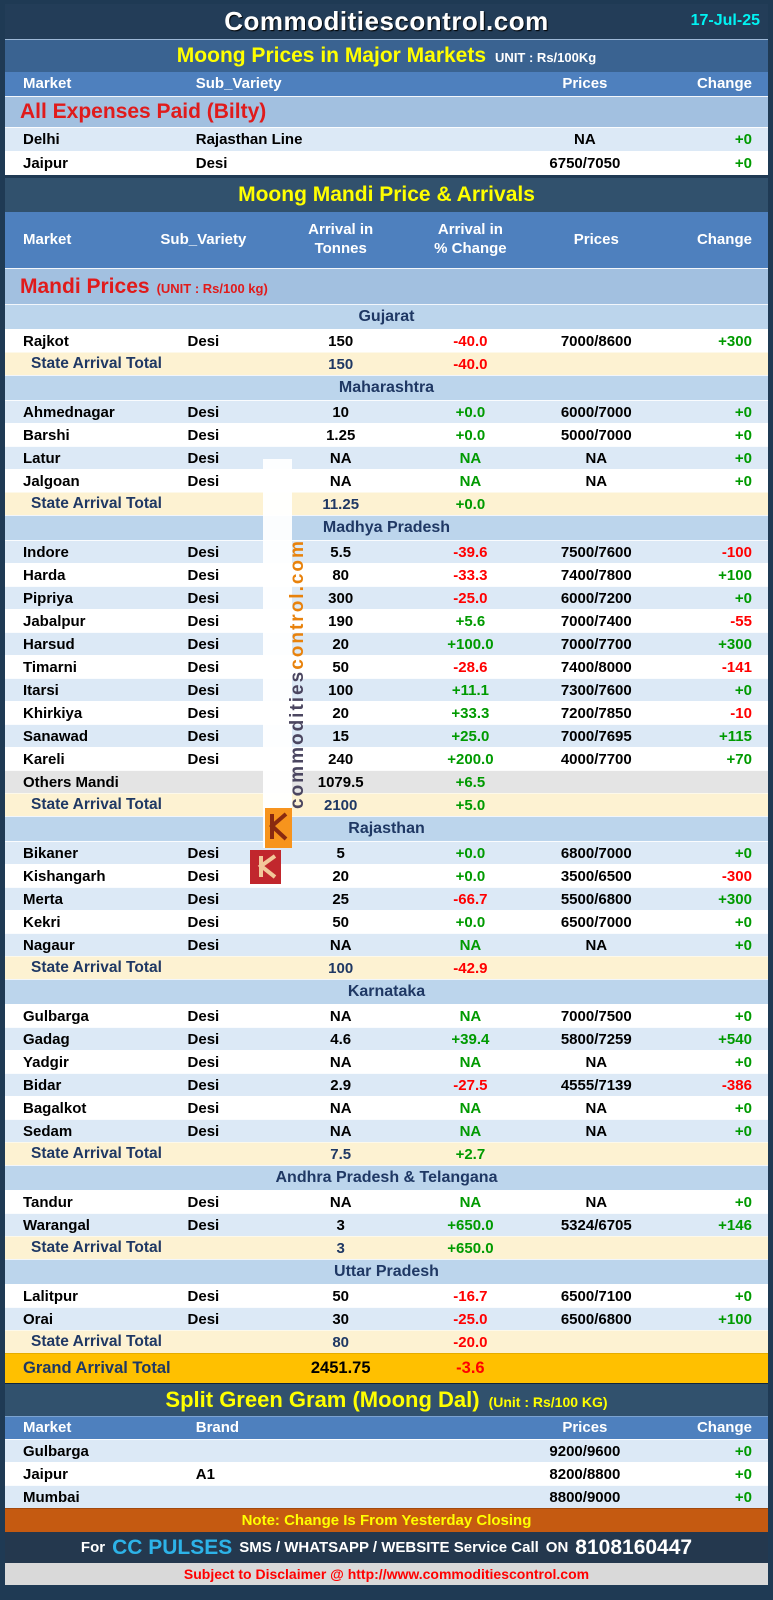  What do you see at coordinates (341, 876) in the screenshot?
I see `arrival-tonnes-cell: 20` at bounding box center [341, 876].